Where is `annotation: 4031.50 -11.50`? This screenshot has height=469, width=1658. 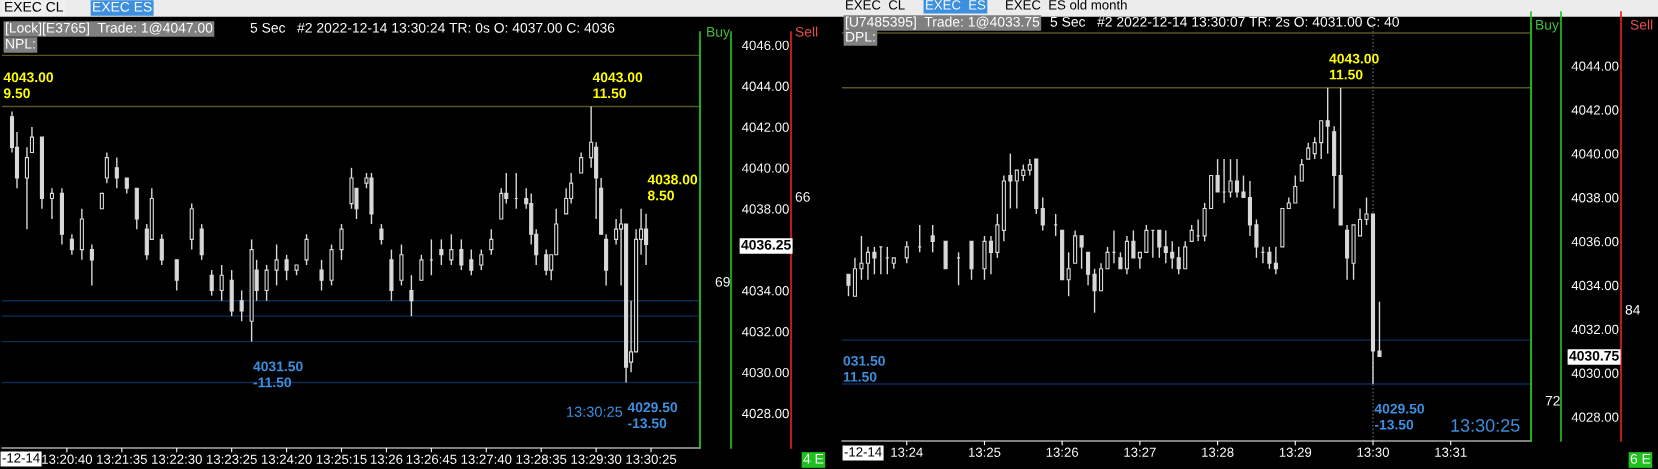
annotation: 4031.50 -11.50 is located at coordinates (278, 374).